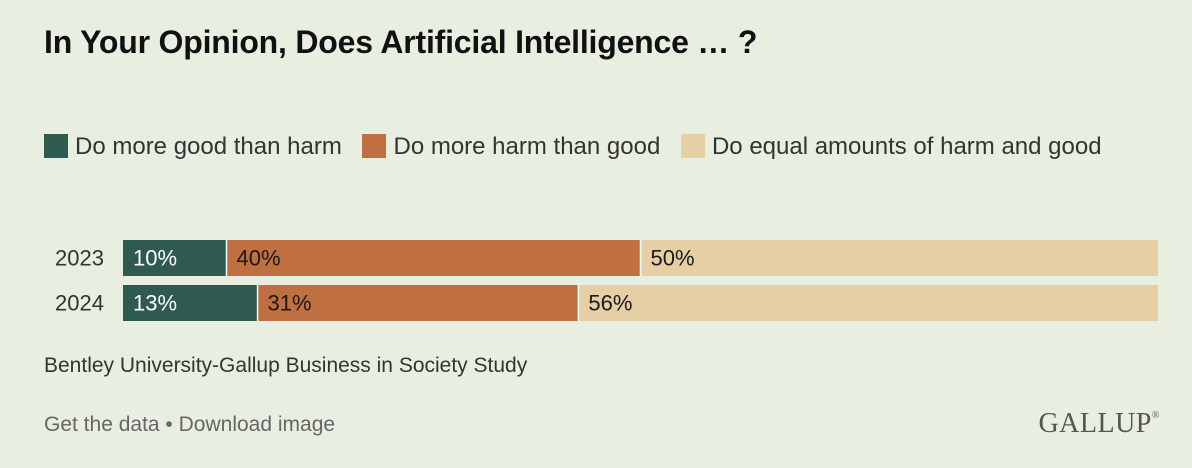 Image resolution: width=1192 pixels, height=468 pixels. I want to click on footer-links: Get the data • Download image, so click(189, 425).